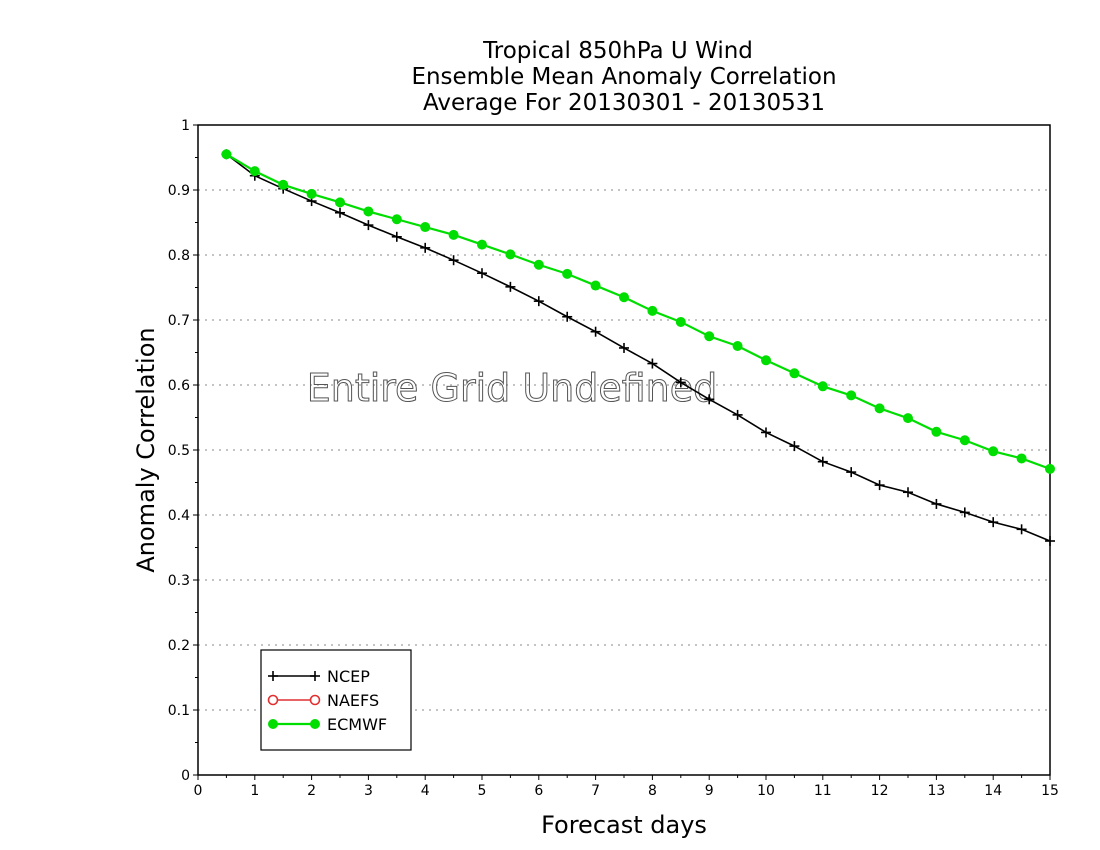 This screenshot has height=850, width=1100. I want to click on legend-label: NCEP, so click(348, 676).